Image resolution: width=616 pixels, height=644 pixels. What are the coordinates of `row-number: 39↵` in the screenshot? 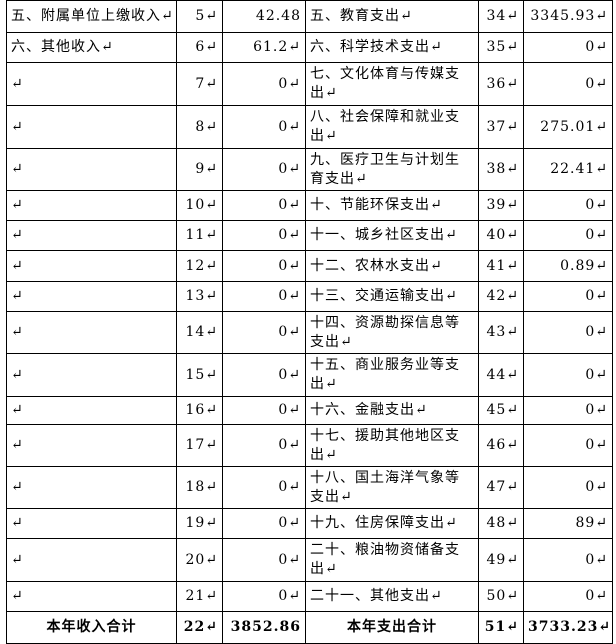 It's located at (501, 205).